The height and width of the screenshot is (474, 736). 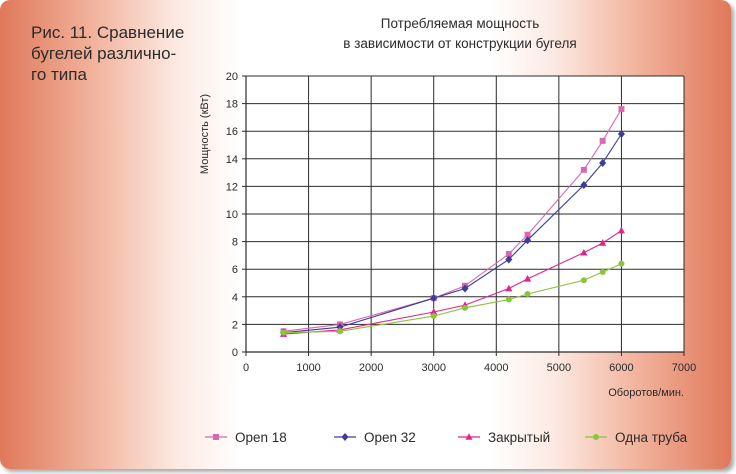 I want to click on legend-label: Одна труба, so click(x=651, y=437).